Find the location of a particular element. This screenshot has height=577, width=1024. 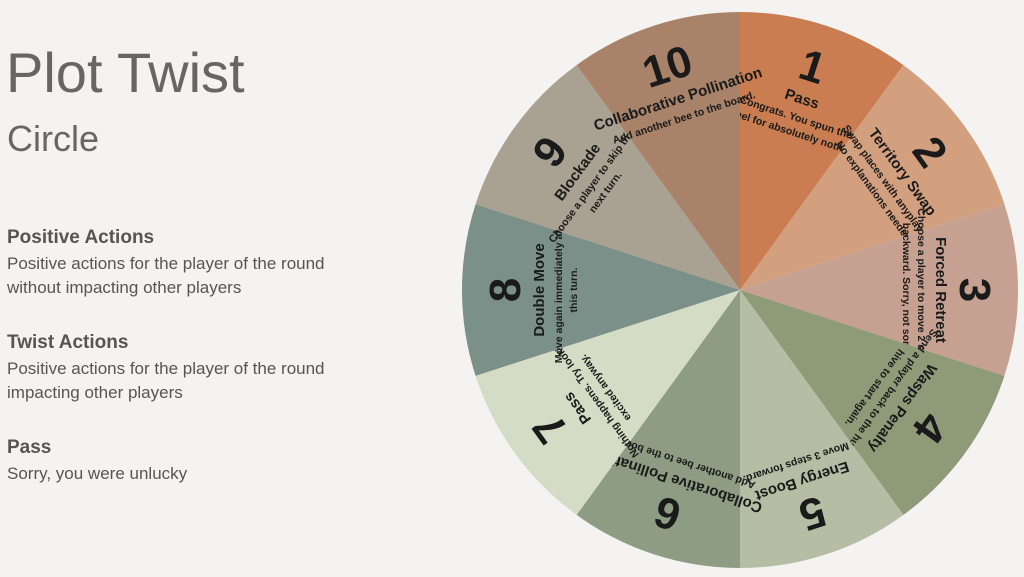

section-heading: Pass is located at coordinates (29, 447).